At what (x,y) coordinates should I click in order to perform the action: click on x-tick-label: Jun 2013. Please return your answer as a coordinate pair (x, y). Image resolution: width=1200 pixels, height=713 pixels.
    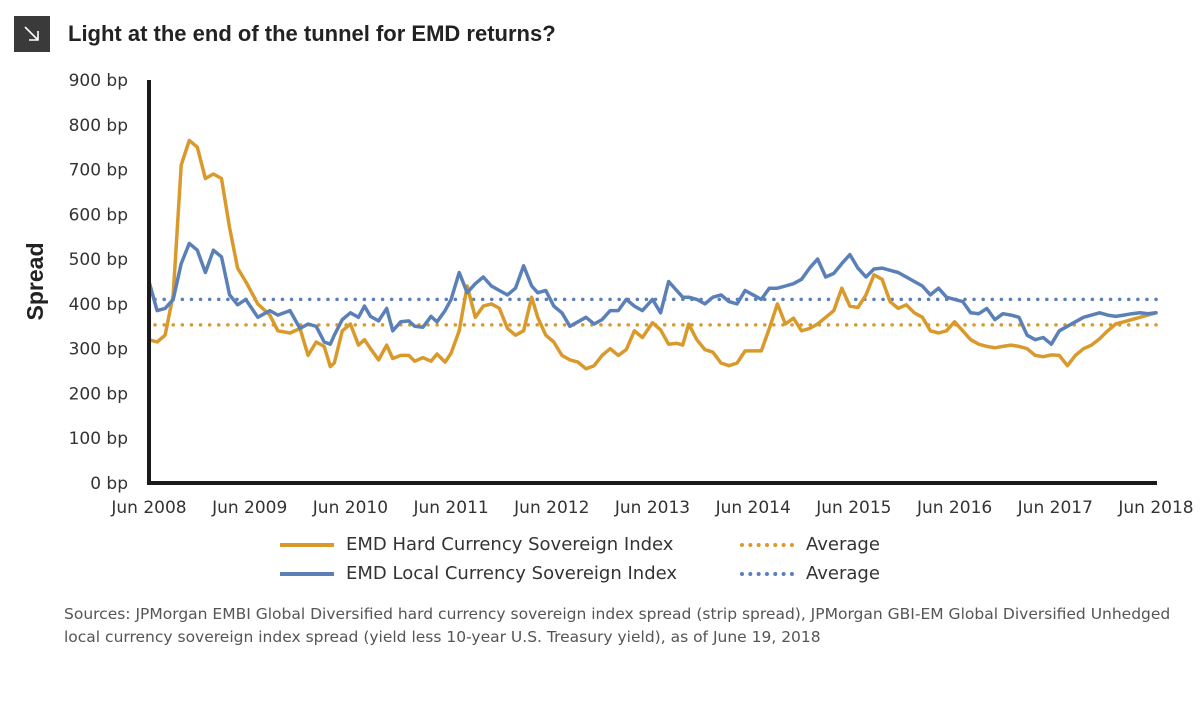
    Looking at the image, I should click on (652, 508).